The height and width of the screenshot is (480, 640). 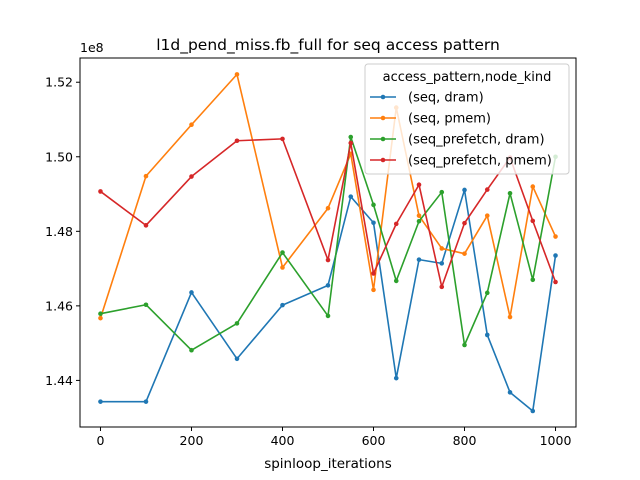 What do you see at coordinates (476, 140) in the screenshot?
I see `legend-item-label: (seq_prefetch, dram)` at bounding box center [476, 140].